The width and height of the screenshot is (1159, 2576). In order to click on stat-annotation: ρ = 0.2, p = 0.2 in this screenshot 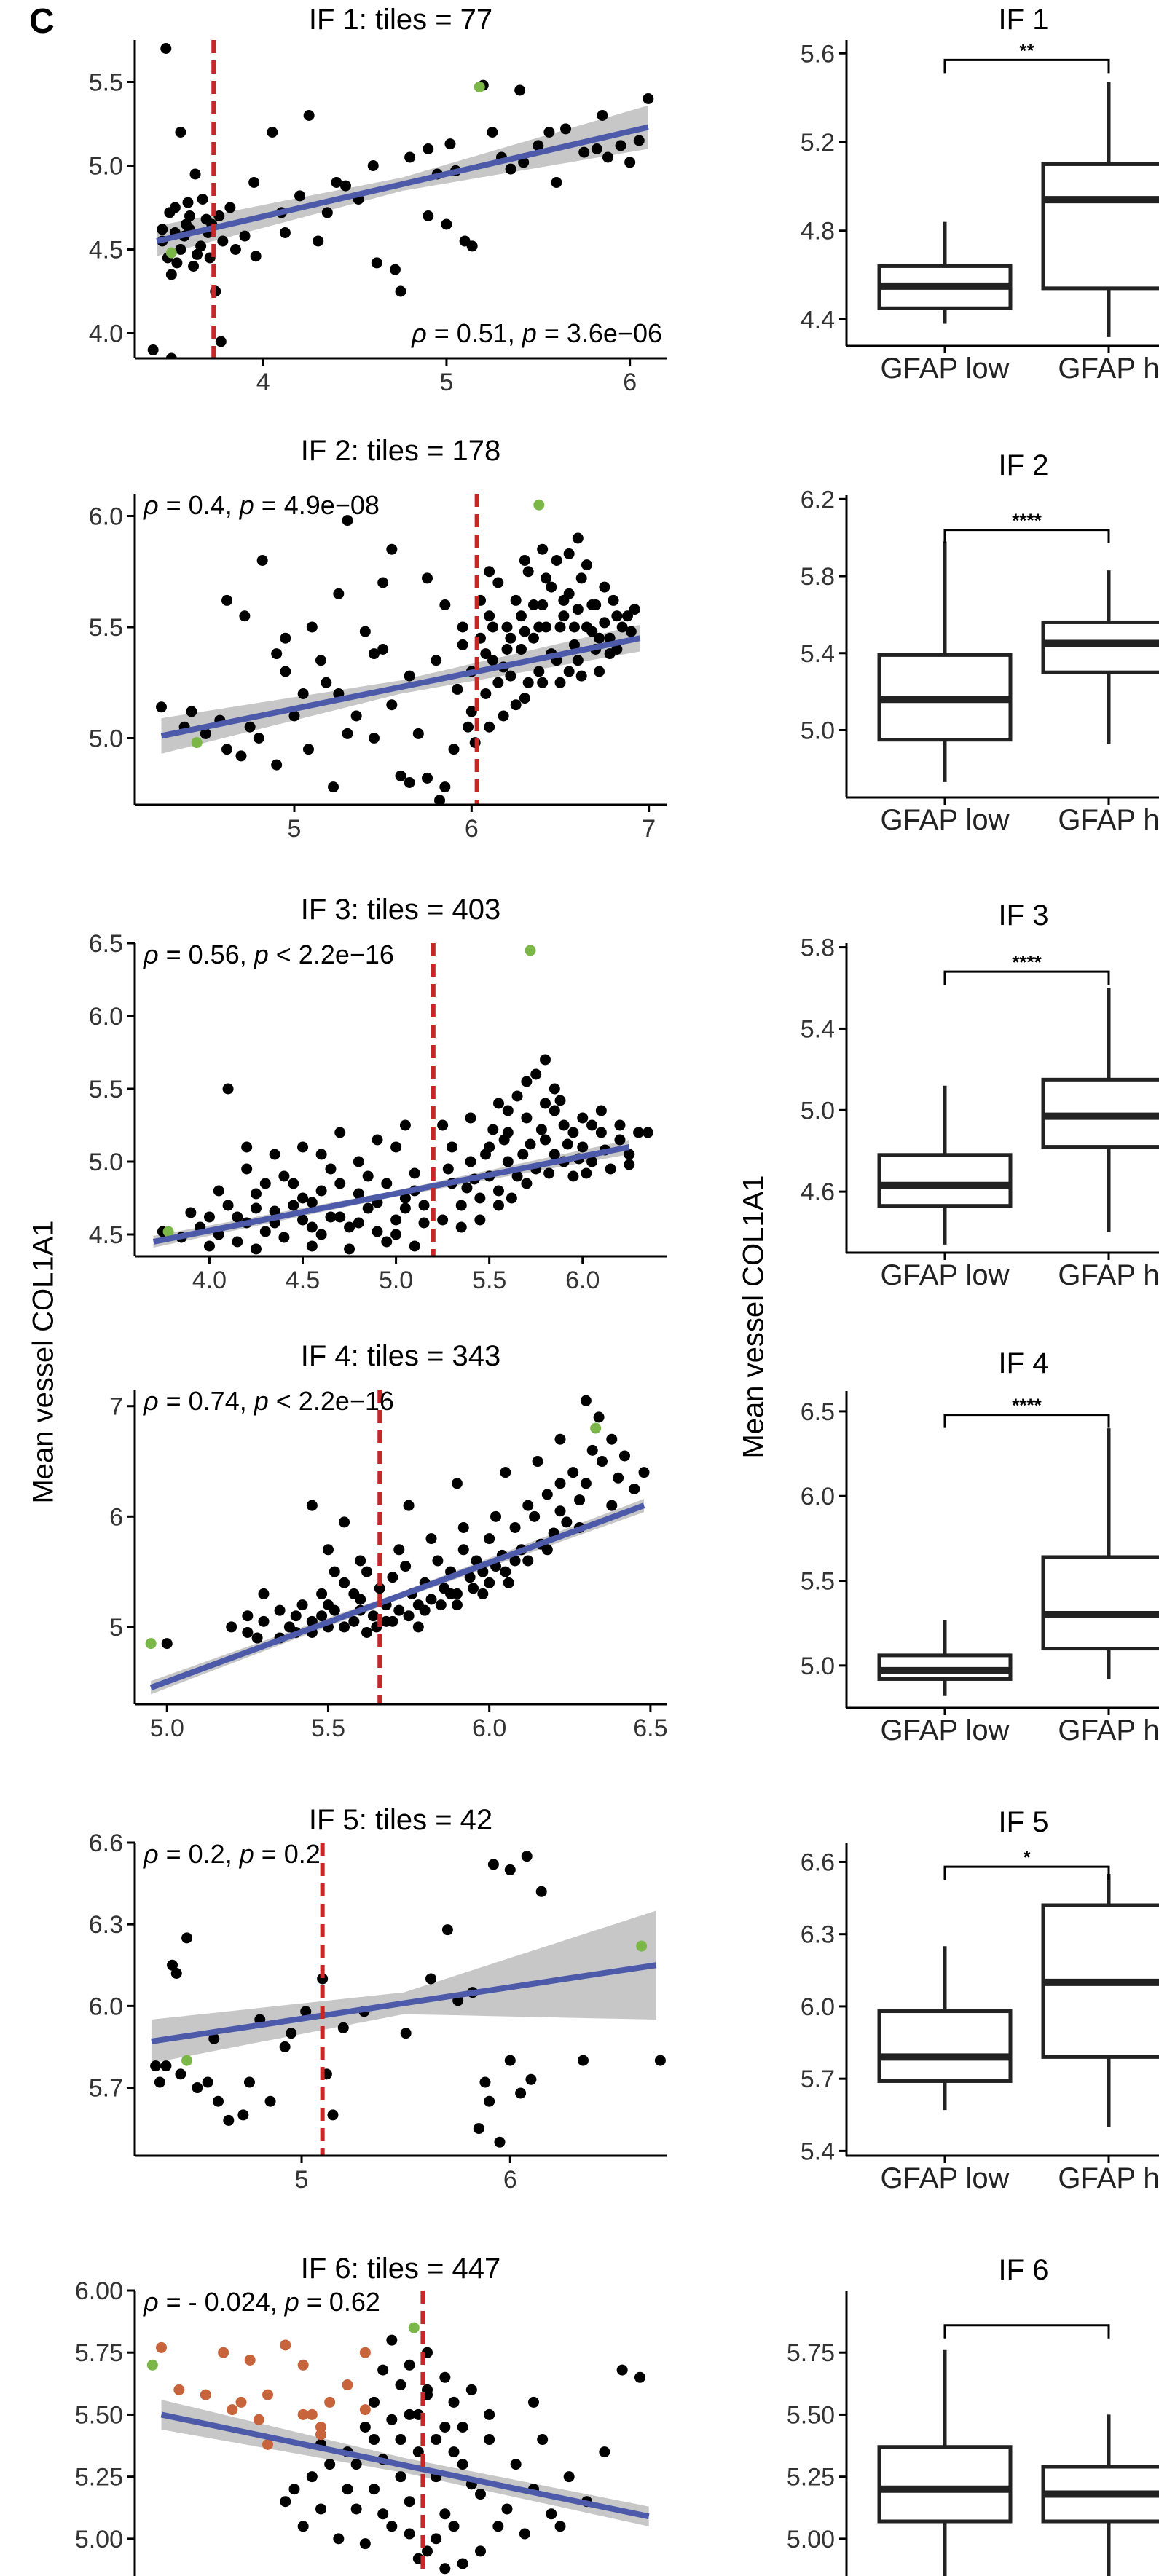, I will do `click(232, 1854)`.